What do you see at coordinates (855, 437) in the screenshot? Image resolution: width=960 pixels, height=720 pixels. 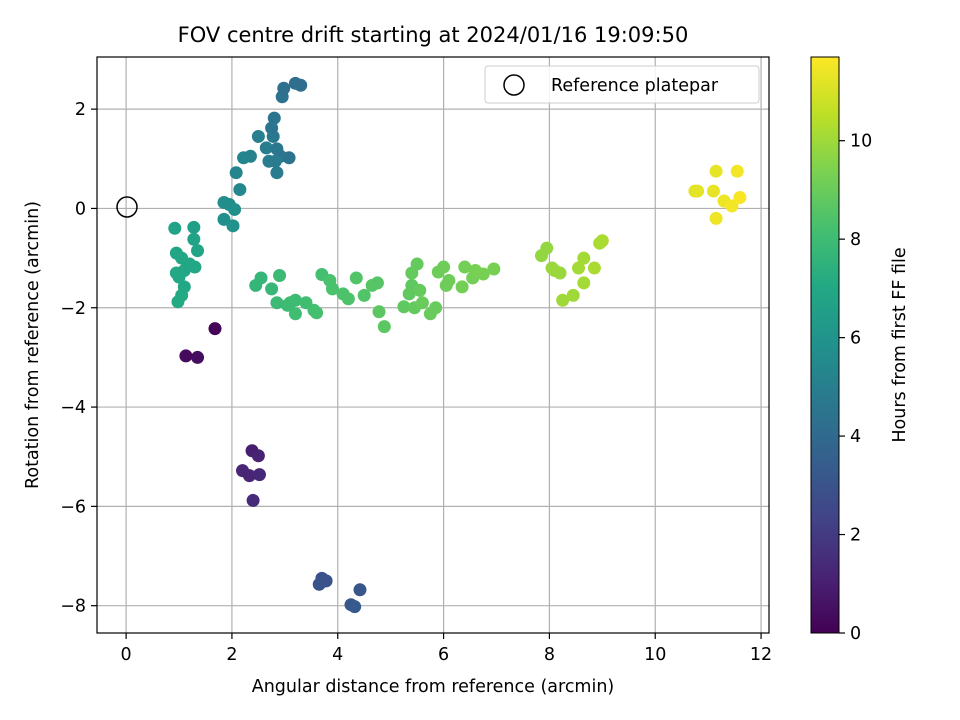 I see `colorbar-tick-label: 4` at bounding box center [855, 437].